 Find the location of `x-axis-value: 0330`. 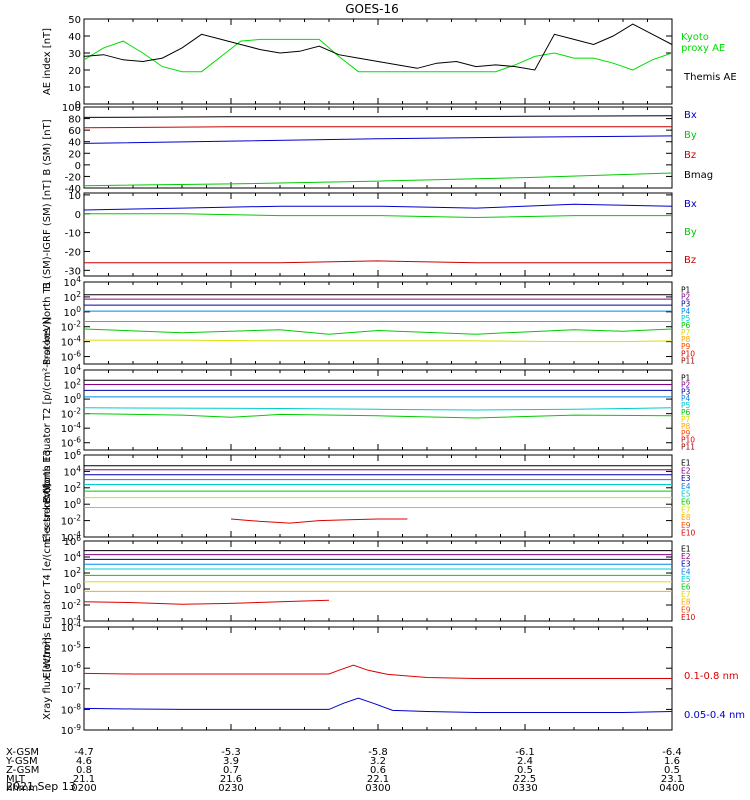

x-axis-value: 0330 is located at coordinates (524, 788).